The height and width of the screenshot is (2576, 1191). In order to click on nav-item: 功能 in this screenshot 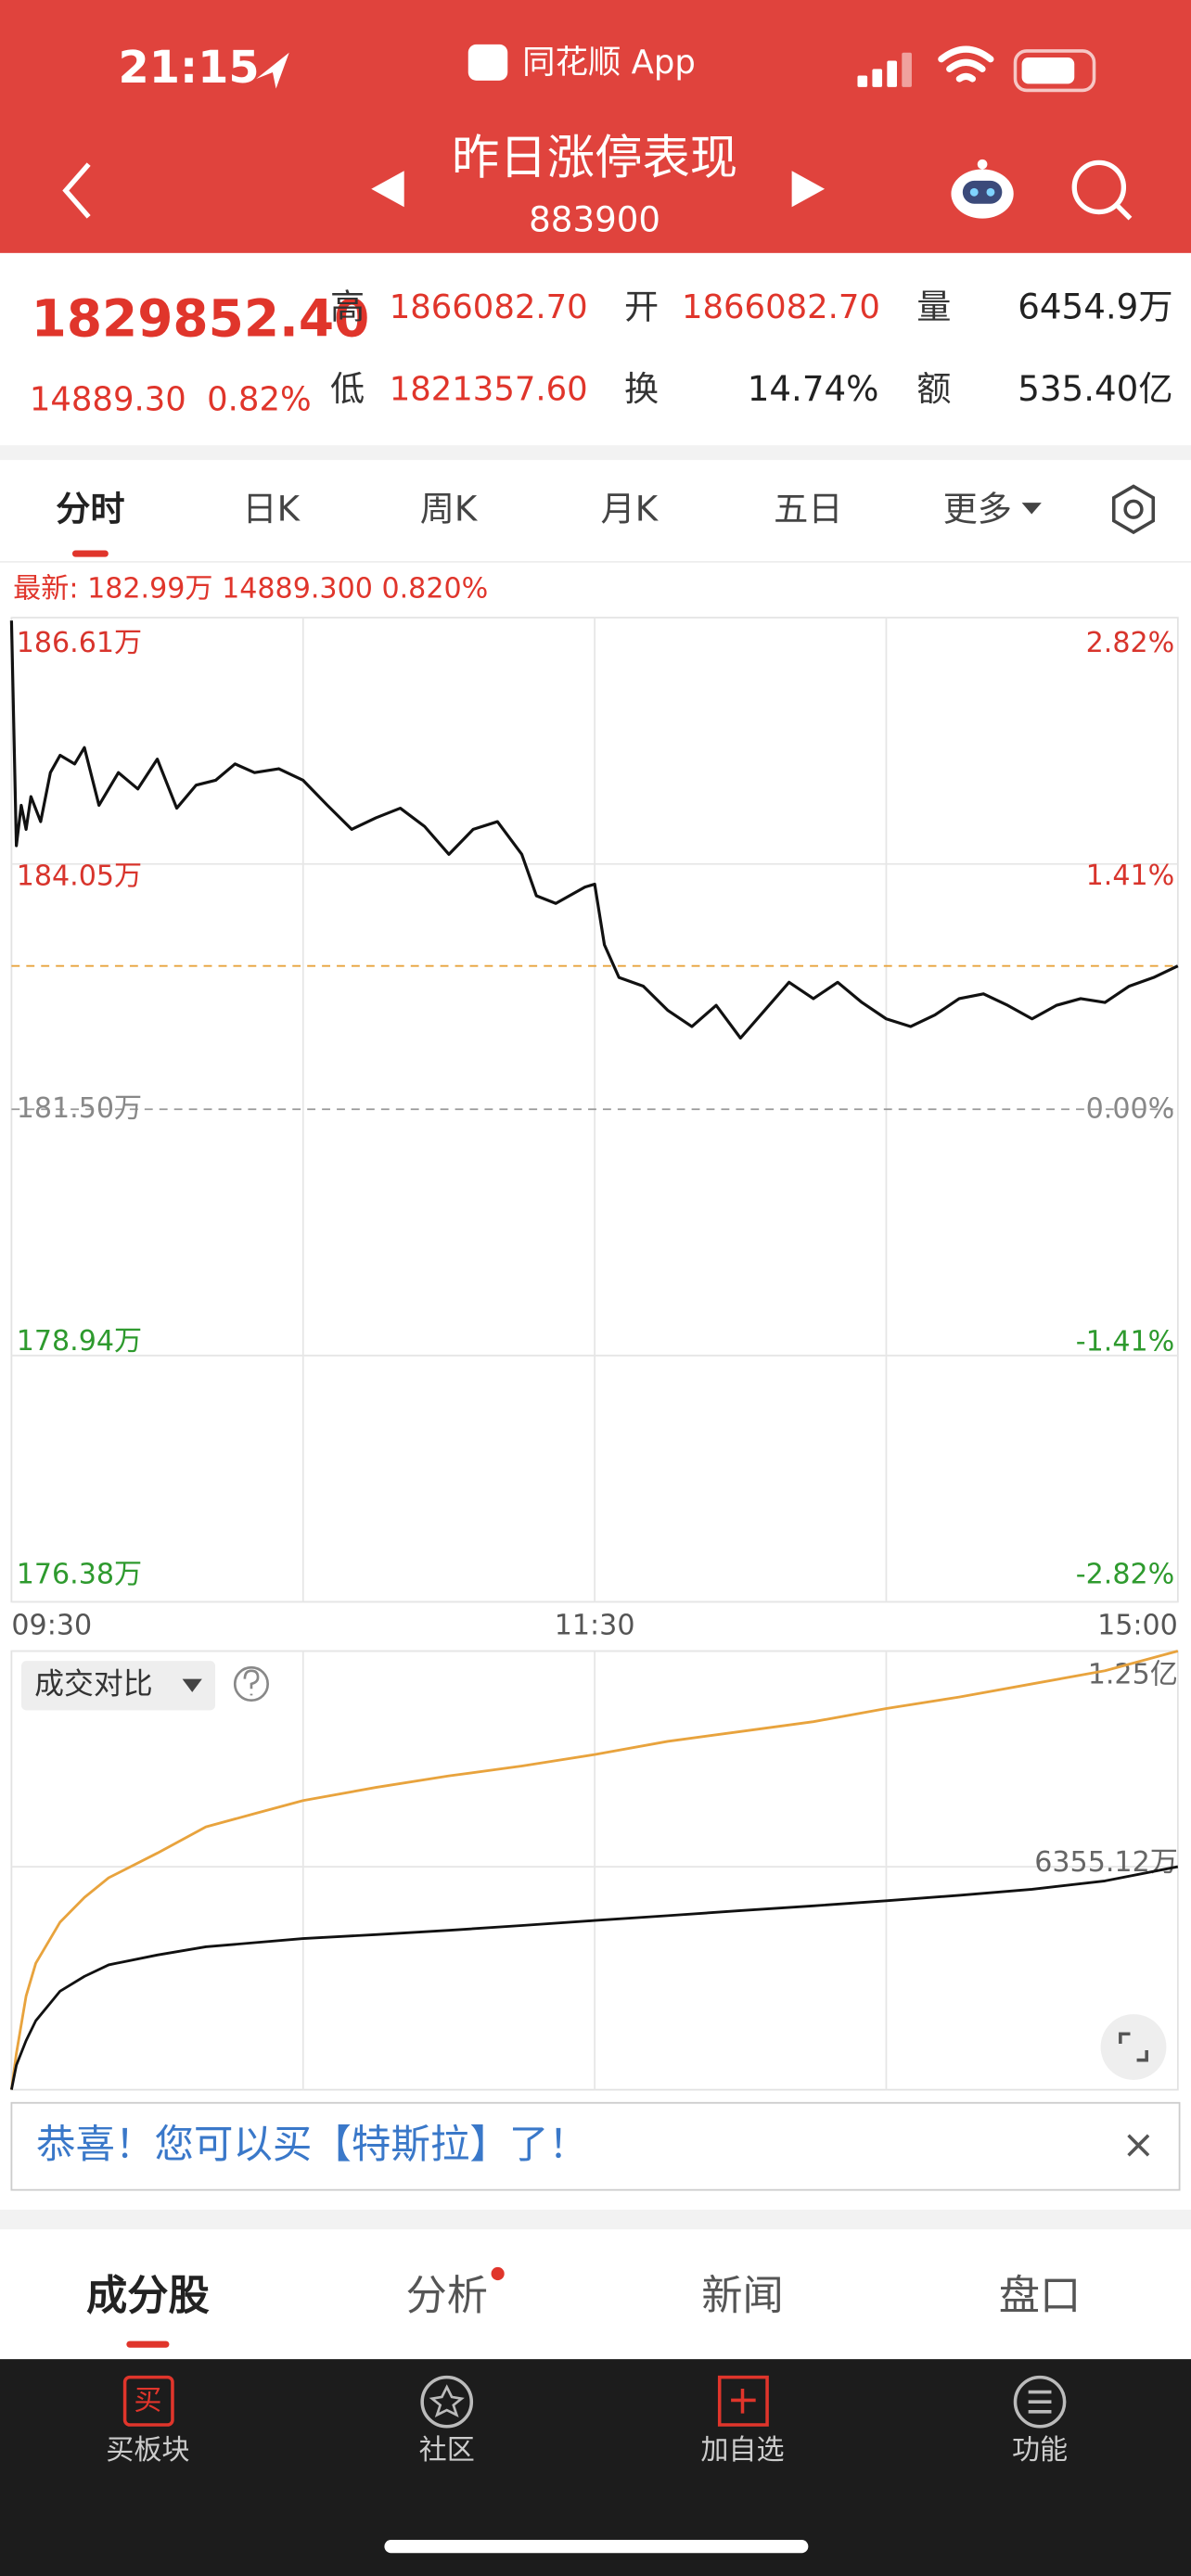, I will do `click(1040, 2450)`.